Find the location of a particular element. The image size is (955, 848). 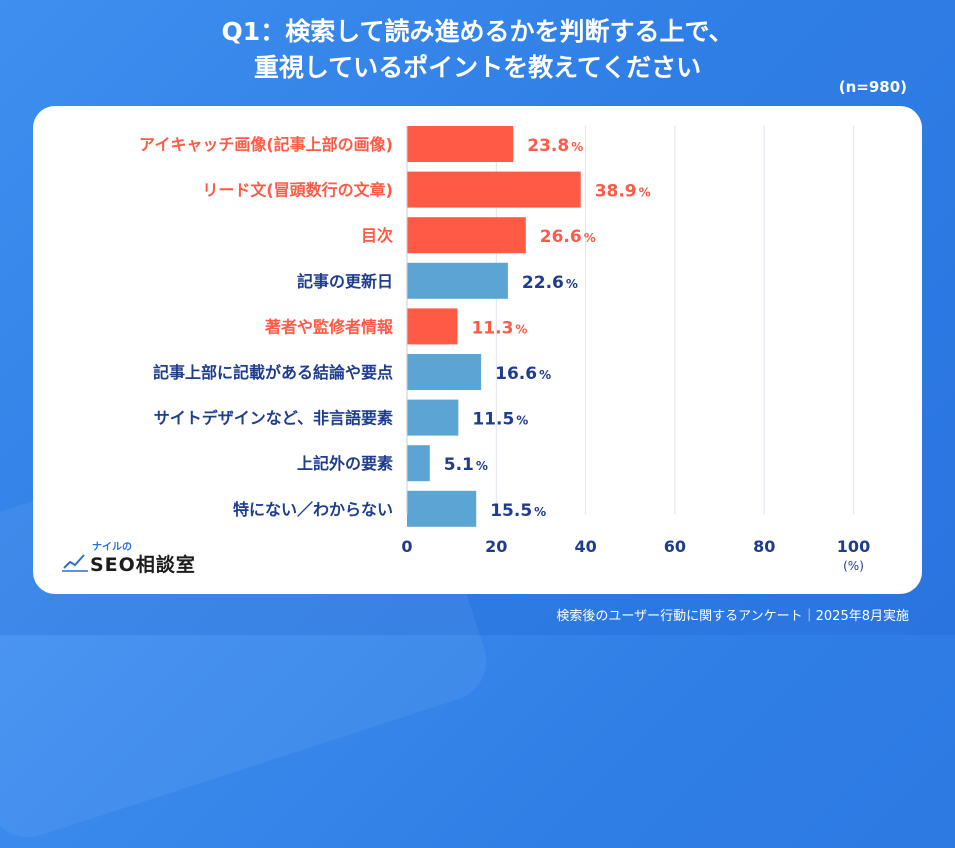

category-label: 目次 is located at coordinates (377, 235).